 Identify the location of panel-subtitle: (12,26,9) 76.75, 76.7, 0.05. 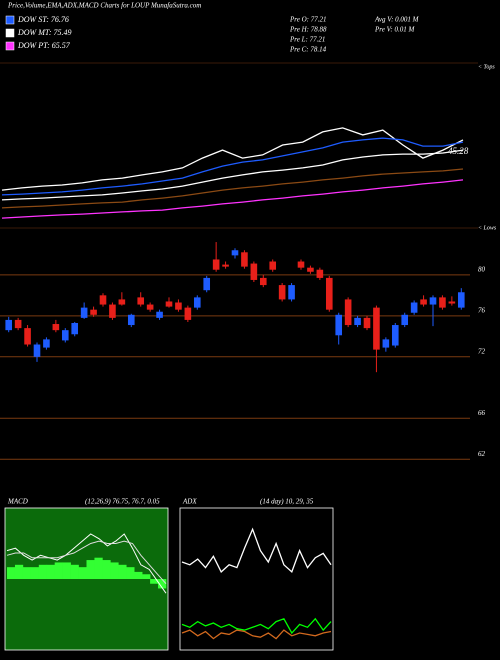
(122, 502).